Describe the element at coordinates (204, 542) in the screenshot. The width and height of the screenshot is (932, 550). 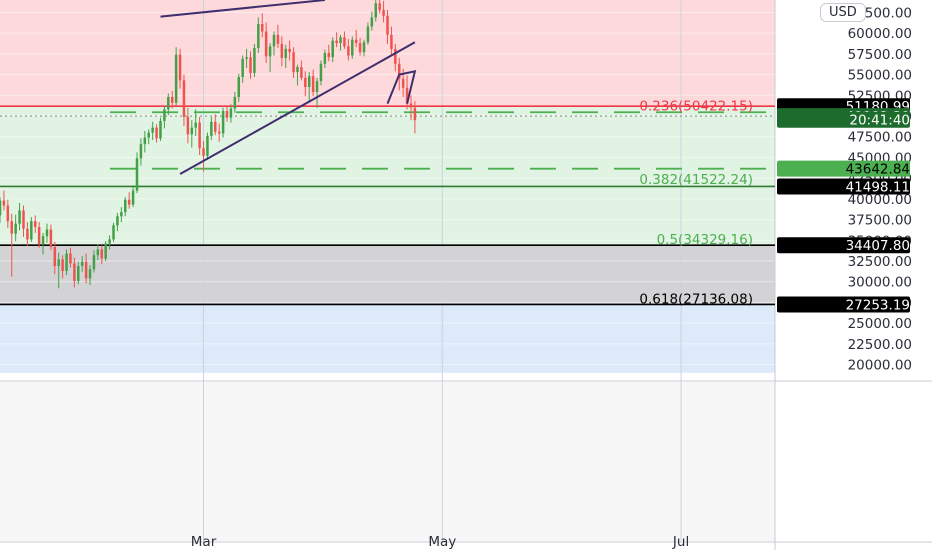
I see `time-tick-label: Mar` at that location.